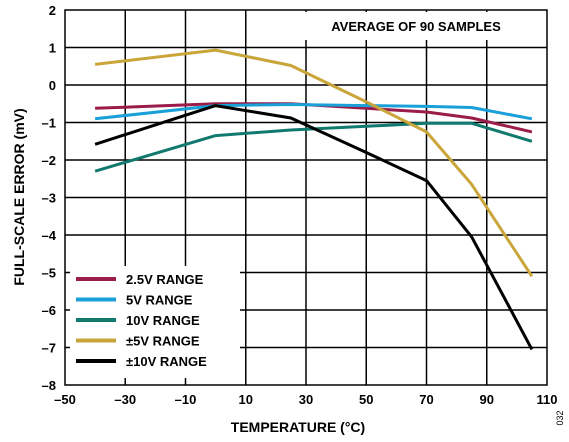 The height and width of the screenshot is (442, 569). What do you see at coordinates (49, 160) in the screenshot?
I see `y-tick-label: –2` at bounding box center [49, 160].